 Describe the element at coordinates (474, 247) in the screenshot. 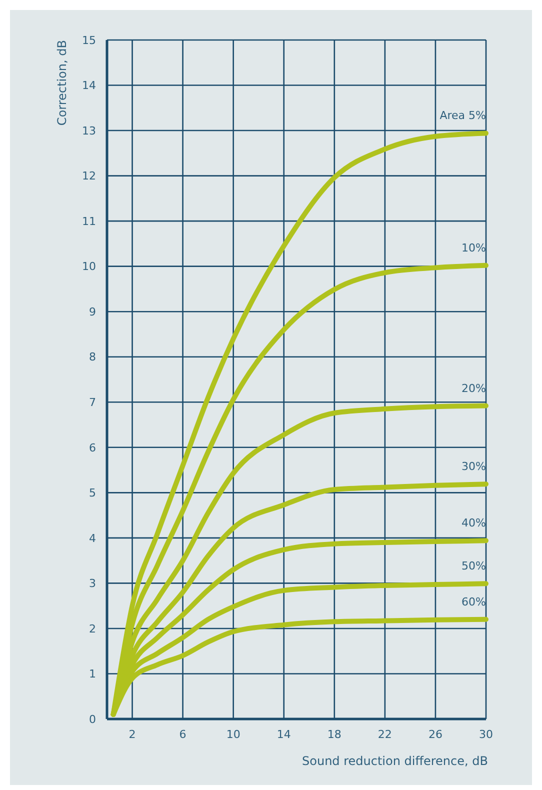

I see `series-label: 10%` at that location.